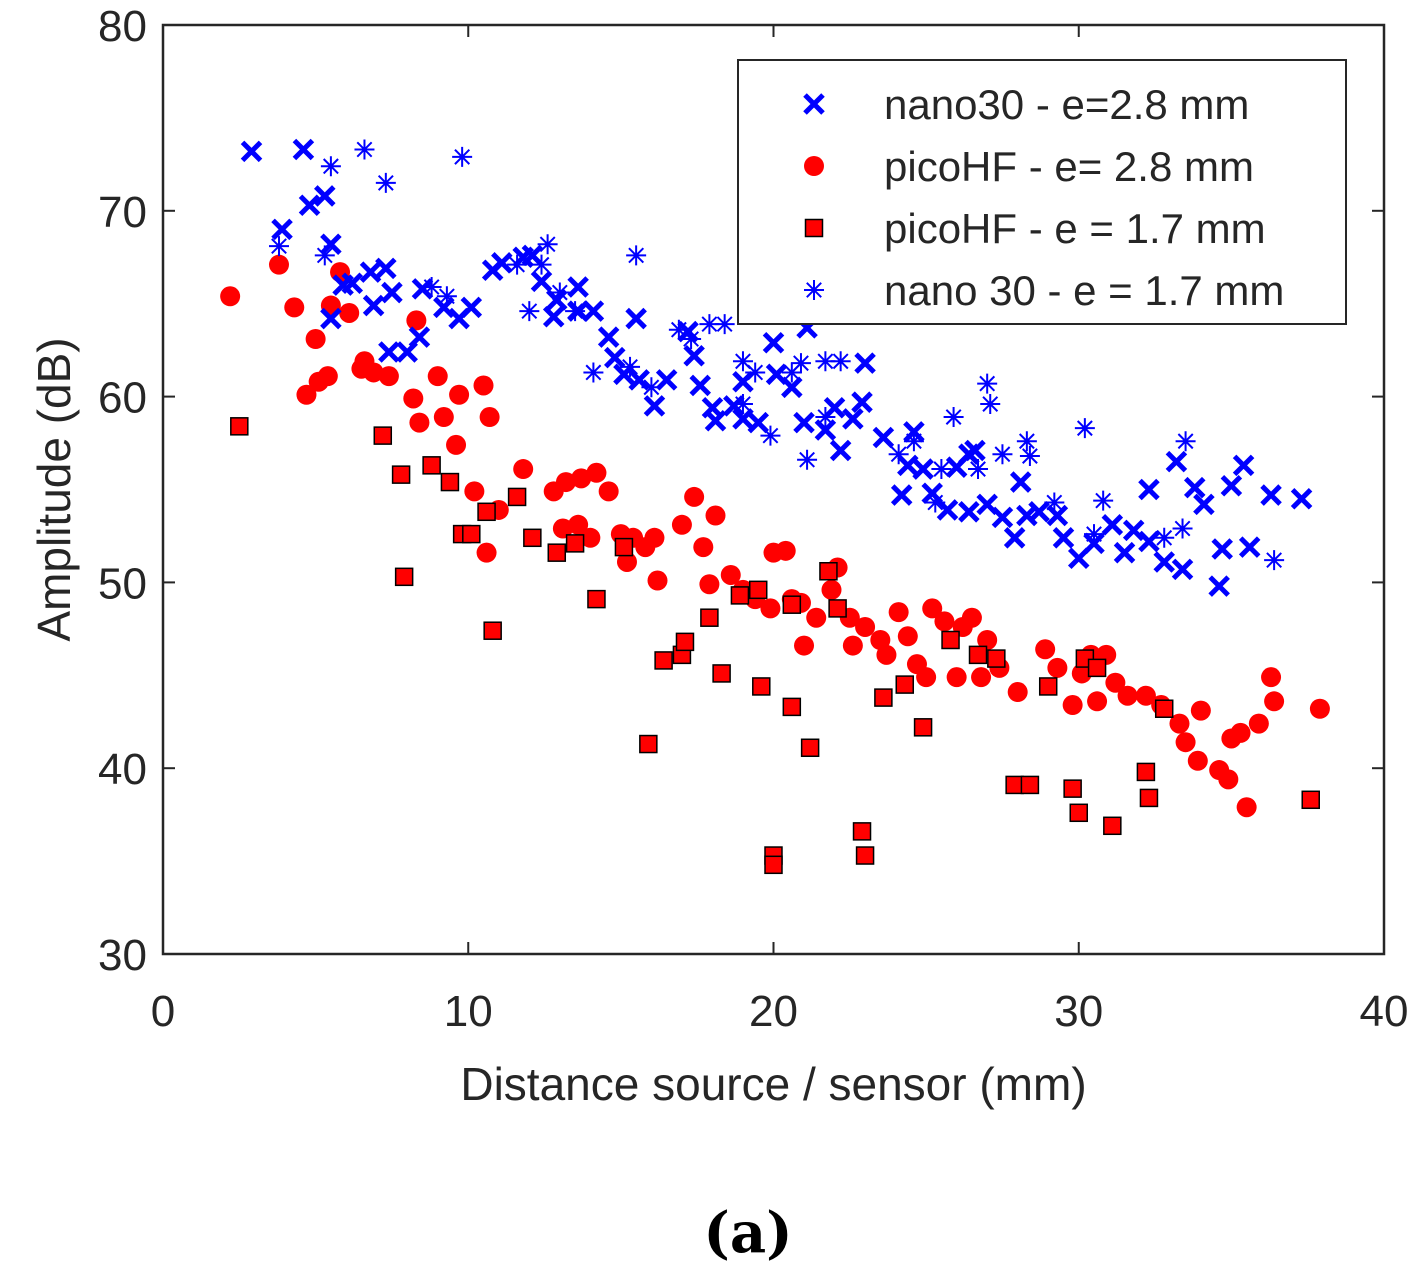 Image resolution: width=1420 pixels, height=1272 pixels. Describe the element at coordinates (1384, 1011) in the screenshot. I see `x-tick-label: 40` at that location.